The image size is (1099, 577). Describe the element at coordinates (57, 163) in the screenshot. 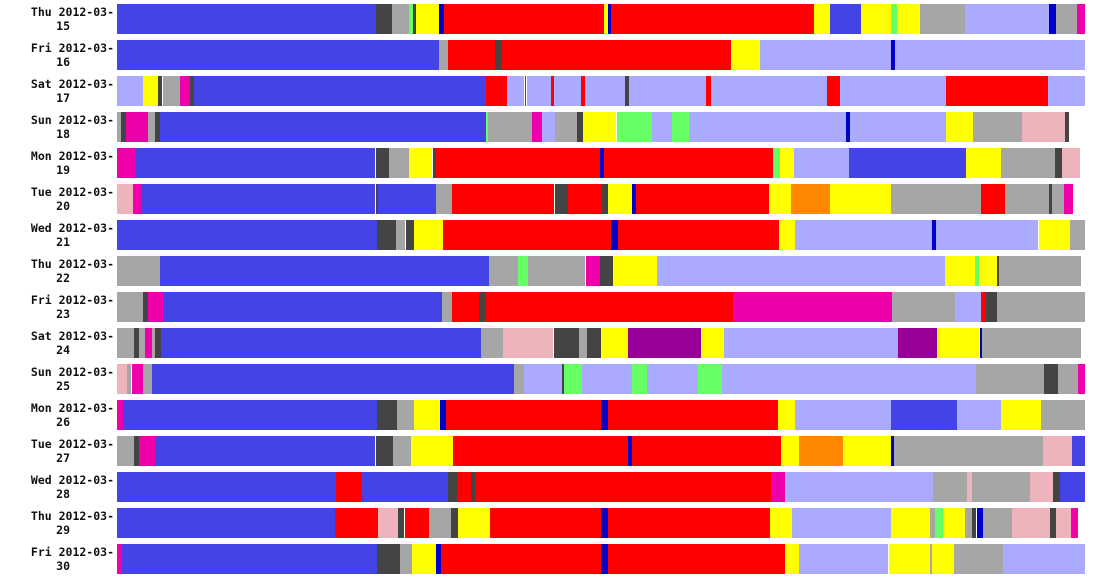

I see `row-label: Mon 2012-03- 19` at that location.